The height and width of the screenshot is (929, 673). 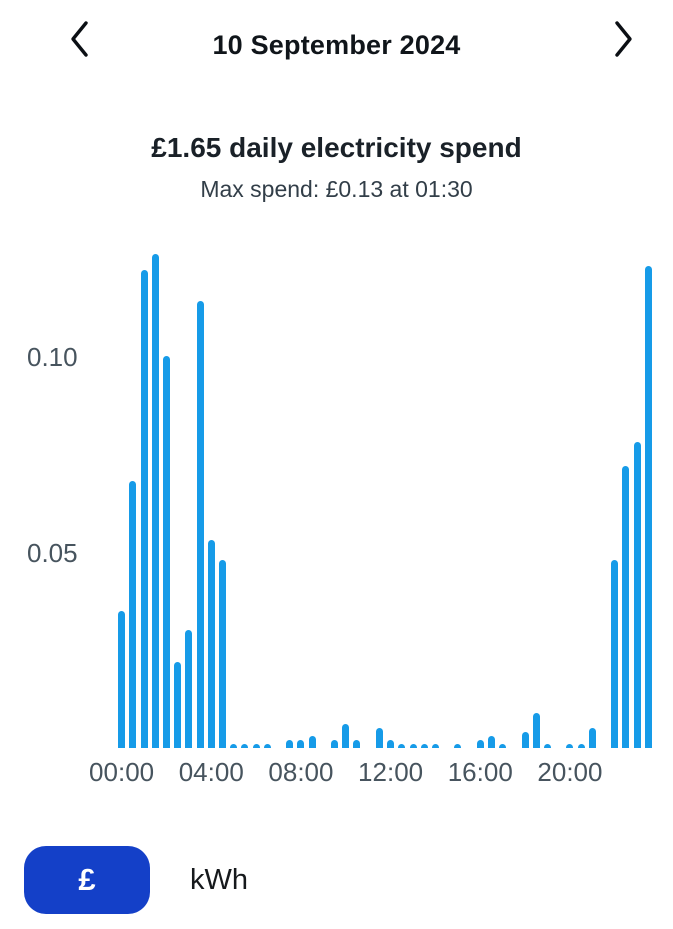 I want to click on unit-toggle: £ kWh, so click(x=348, y=880).